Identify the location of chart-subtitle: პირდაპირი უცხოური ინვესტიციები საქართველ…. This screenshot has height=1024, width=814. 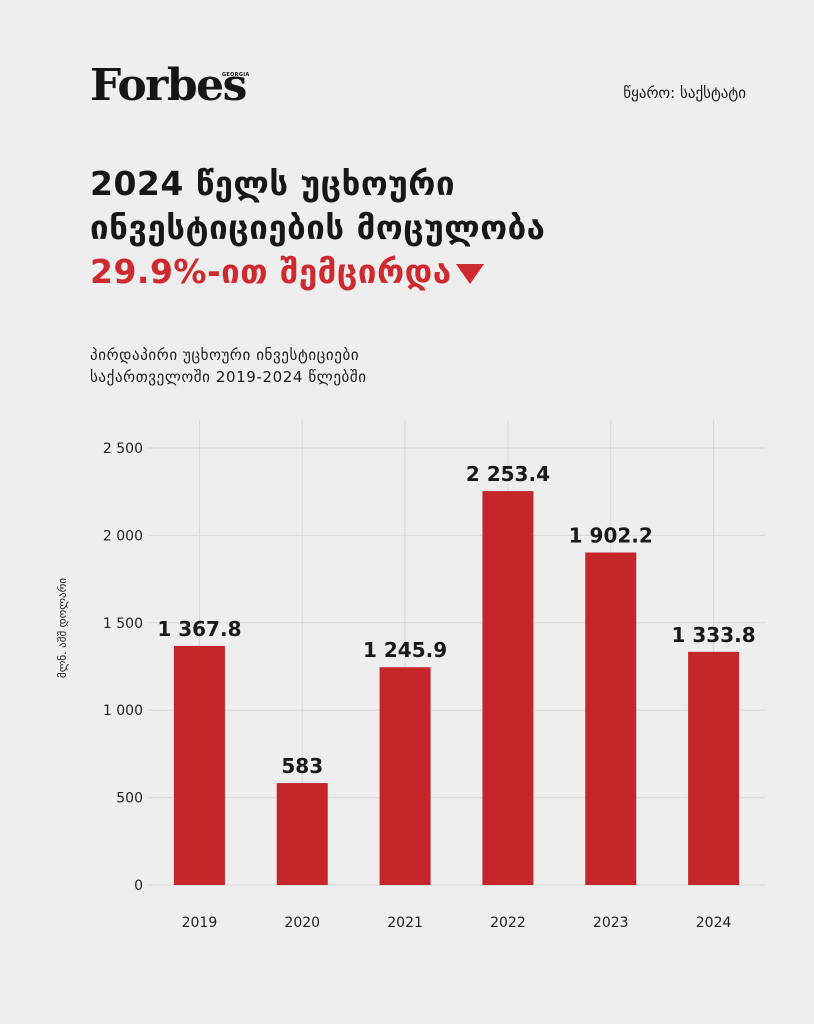
(228, 366).